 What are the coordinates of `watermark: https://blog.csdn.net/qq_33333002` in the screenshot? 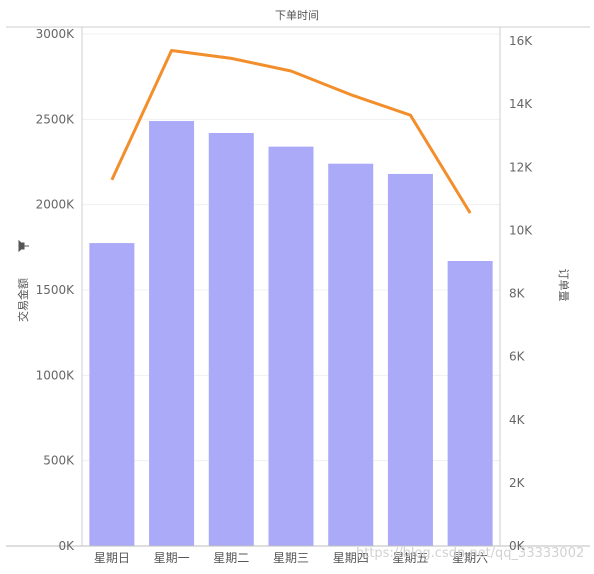 It's located at (470, 553).